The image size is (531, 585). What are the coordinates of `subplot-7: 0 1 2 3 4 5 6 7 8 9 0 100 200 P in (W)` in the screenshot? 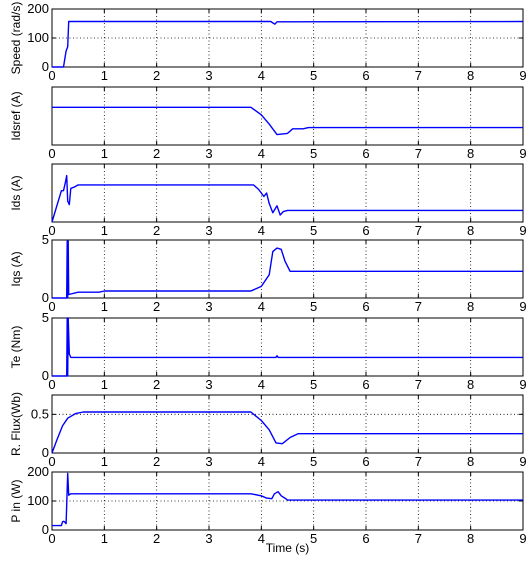 It's located at (268, 505).